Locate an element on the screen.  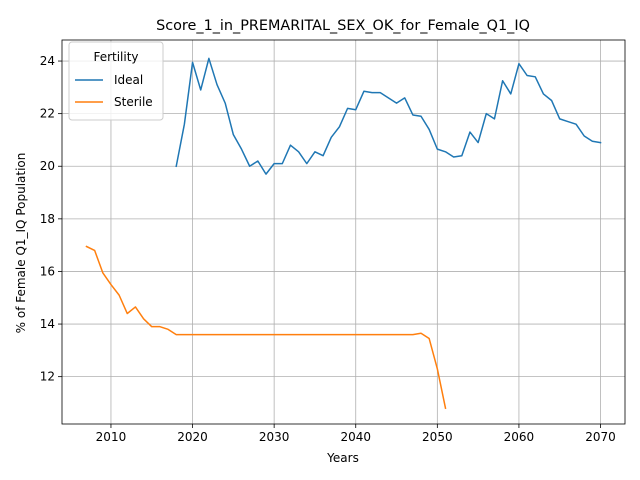
x-tick-label: 2020 is located at coordinates (192, 437).